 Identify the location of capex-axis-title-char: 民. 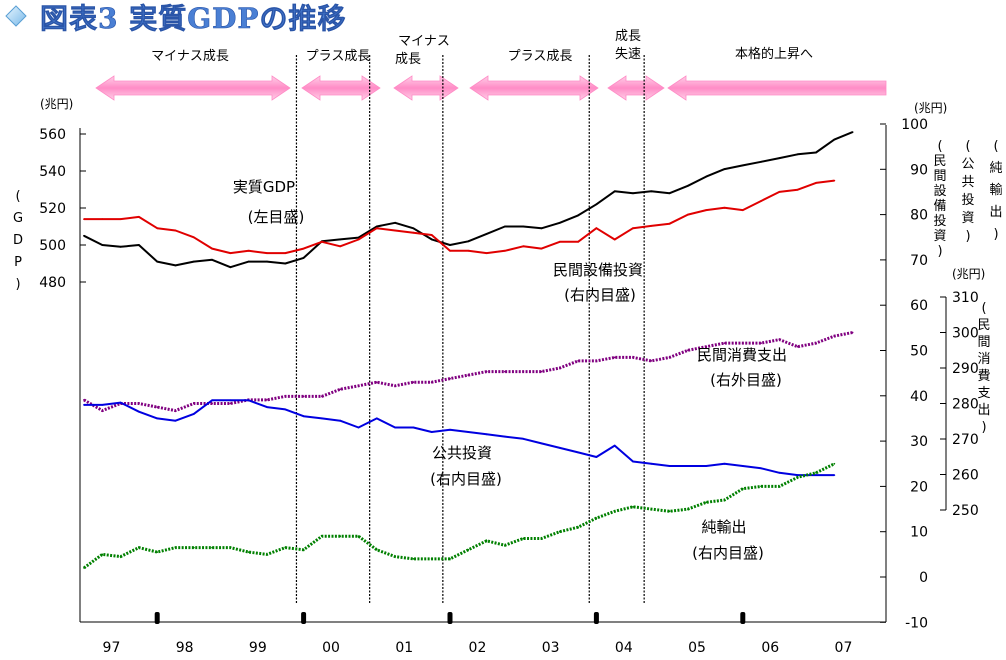
(939, 161).